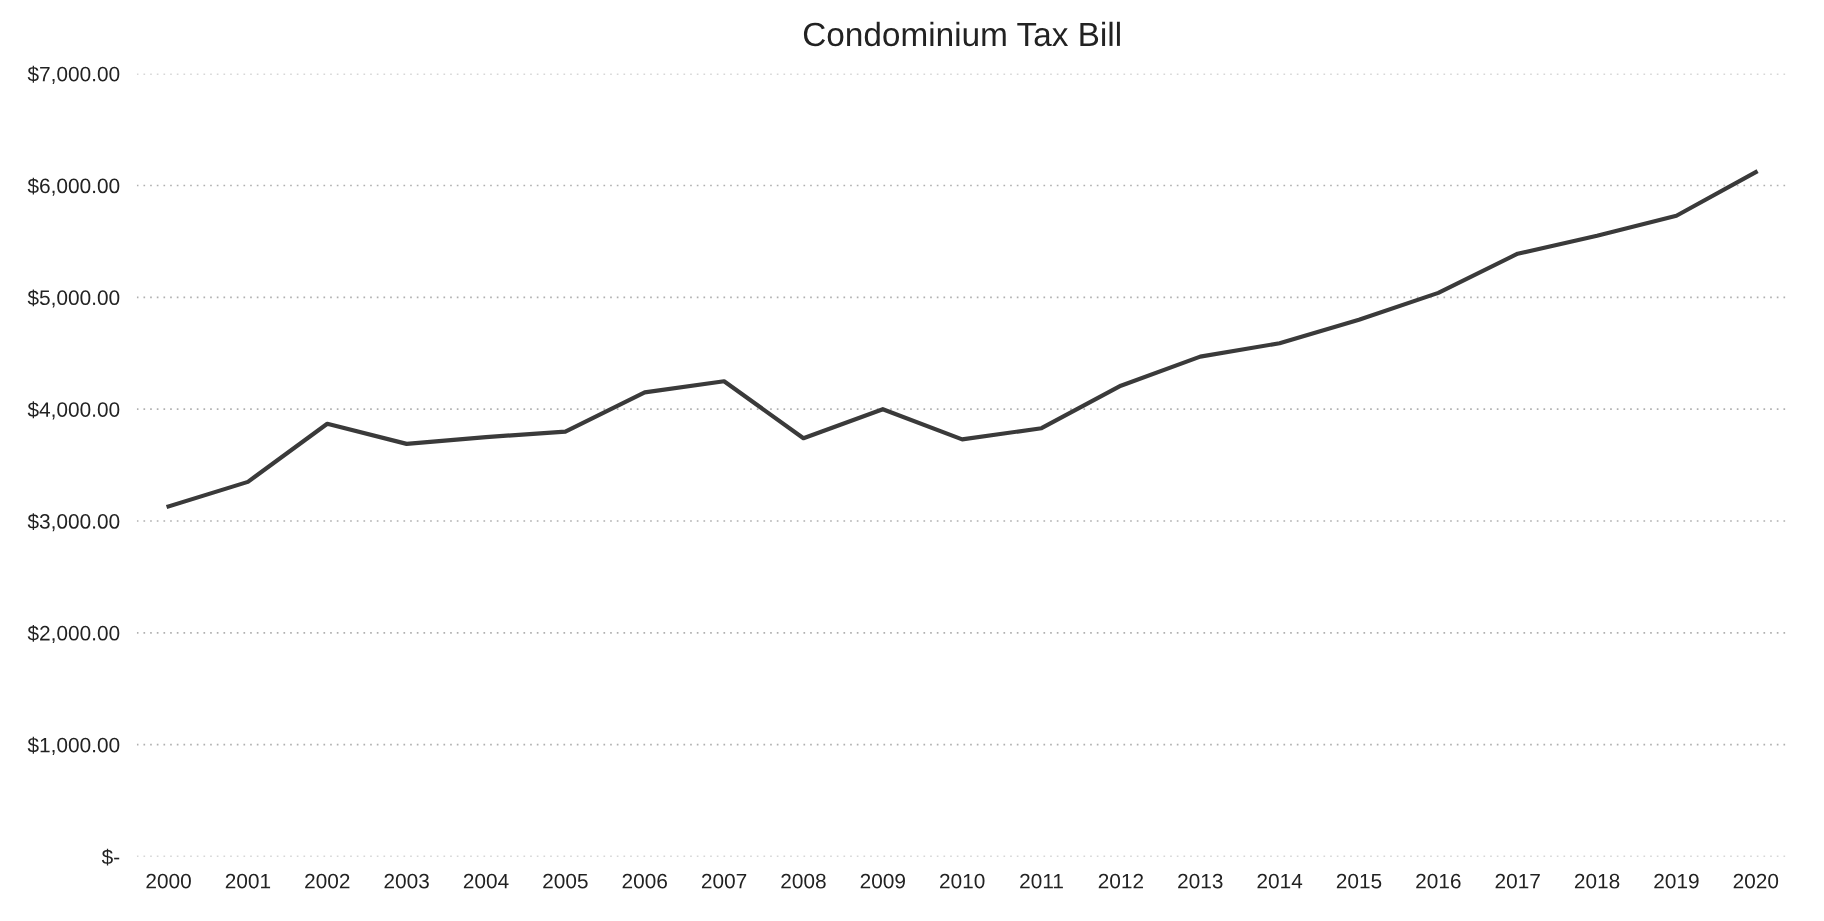  What do you see at coordinates (110, 857) in the screenshot?
I see `y-tick-label: $-` at bounding box center [110, 857].